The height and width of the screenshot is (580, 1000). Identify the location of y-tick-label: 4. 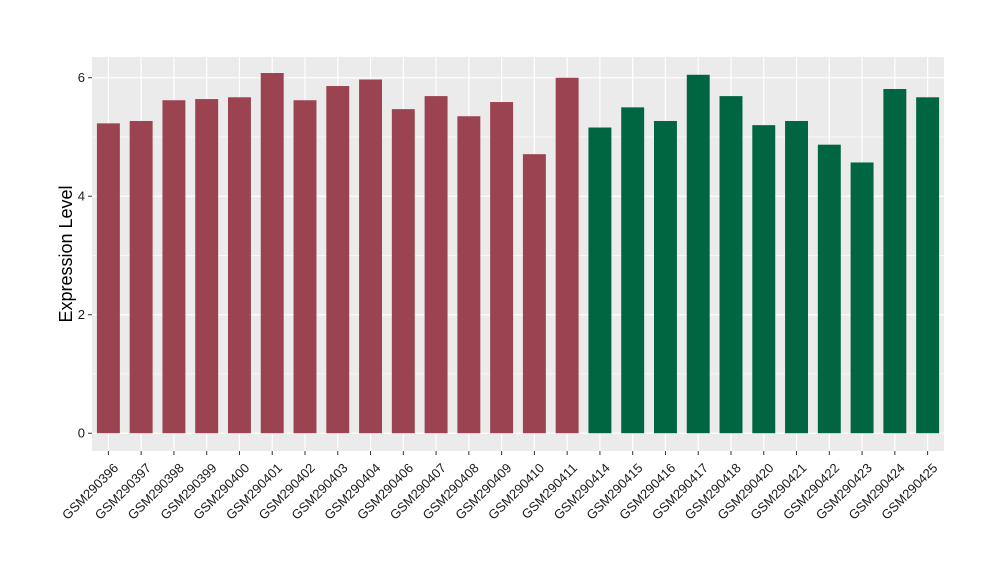
(81, 196).